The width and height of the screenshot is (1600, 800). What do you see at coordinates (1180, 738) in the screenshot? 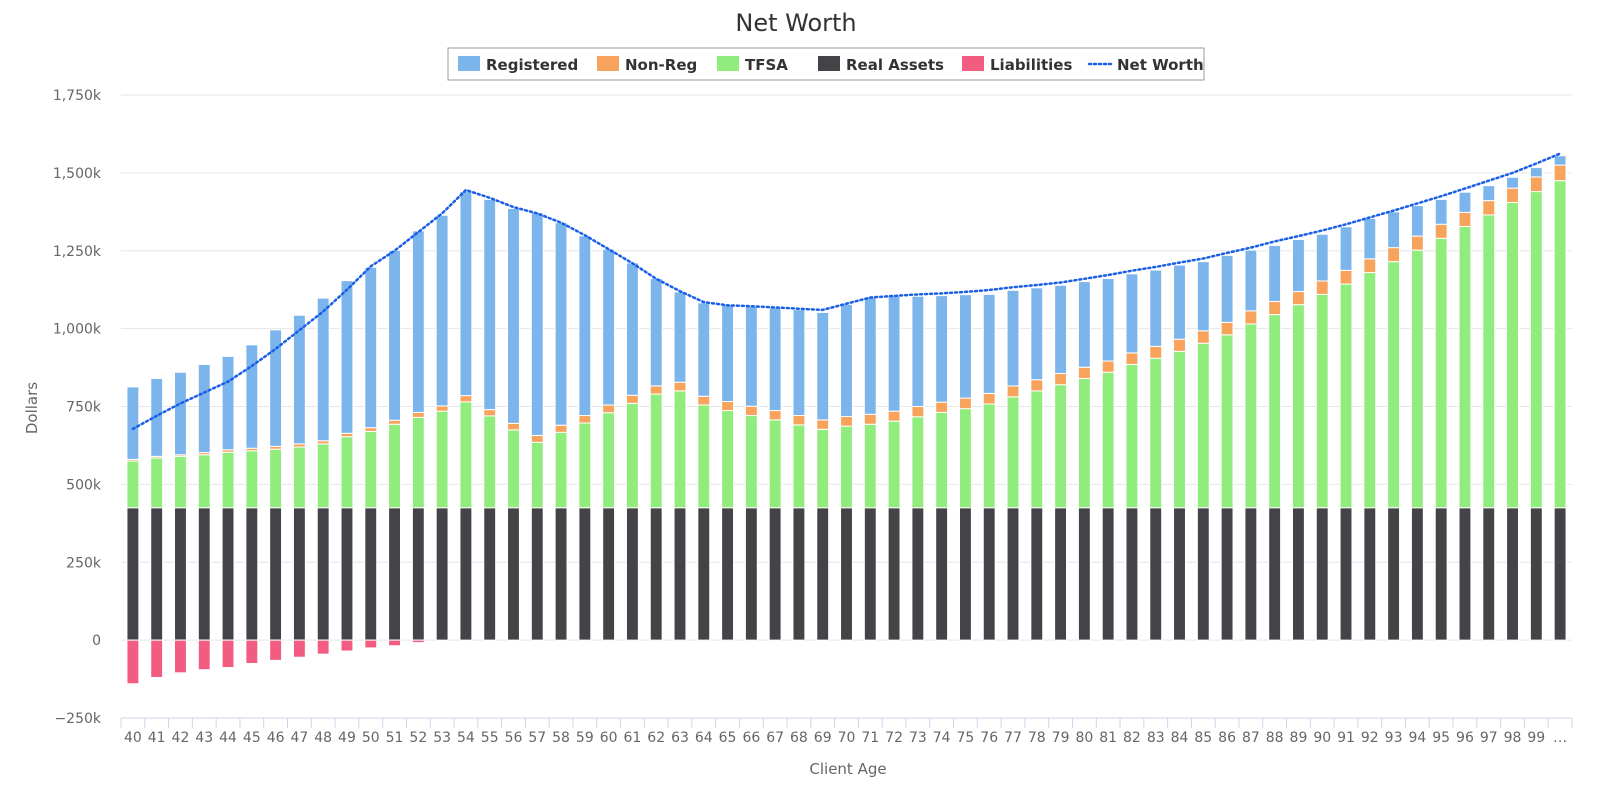
I see `x-tick-label: 84` at bounding box center [1180, 738].